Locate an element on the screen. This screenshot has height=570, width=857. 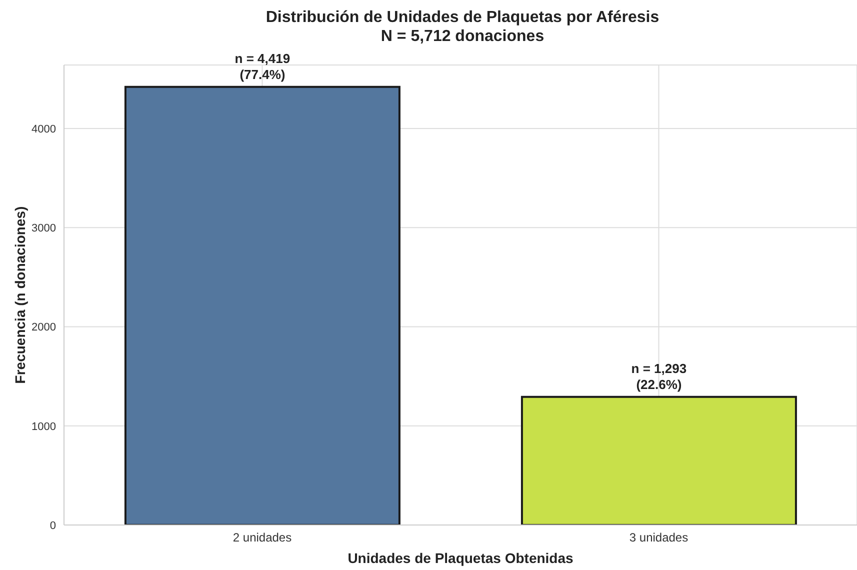
chart-subtitle: N = 5,712 donaciones is located at coordinates (463, 36).